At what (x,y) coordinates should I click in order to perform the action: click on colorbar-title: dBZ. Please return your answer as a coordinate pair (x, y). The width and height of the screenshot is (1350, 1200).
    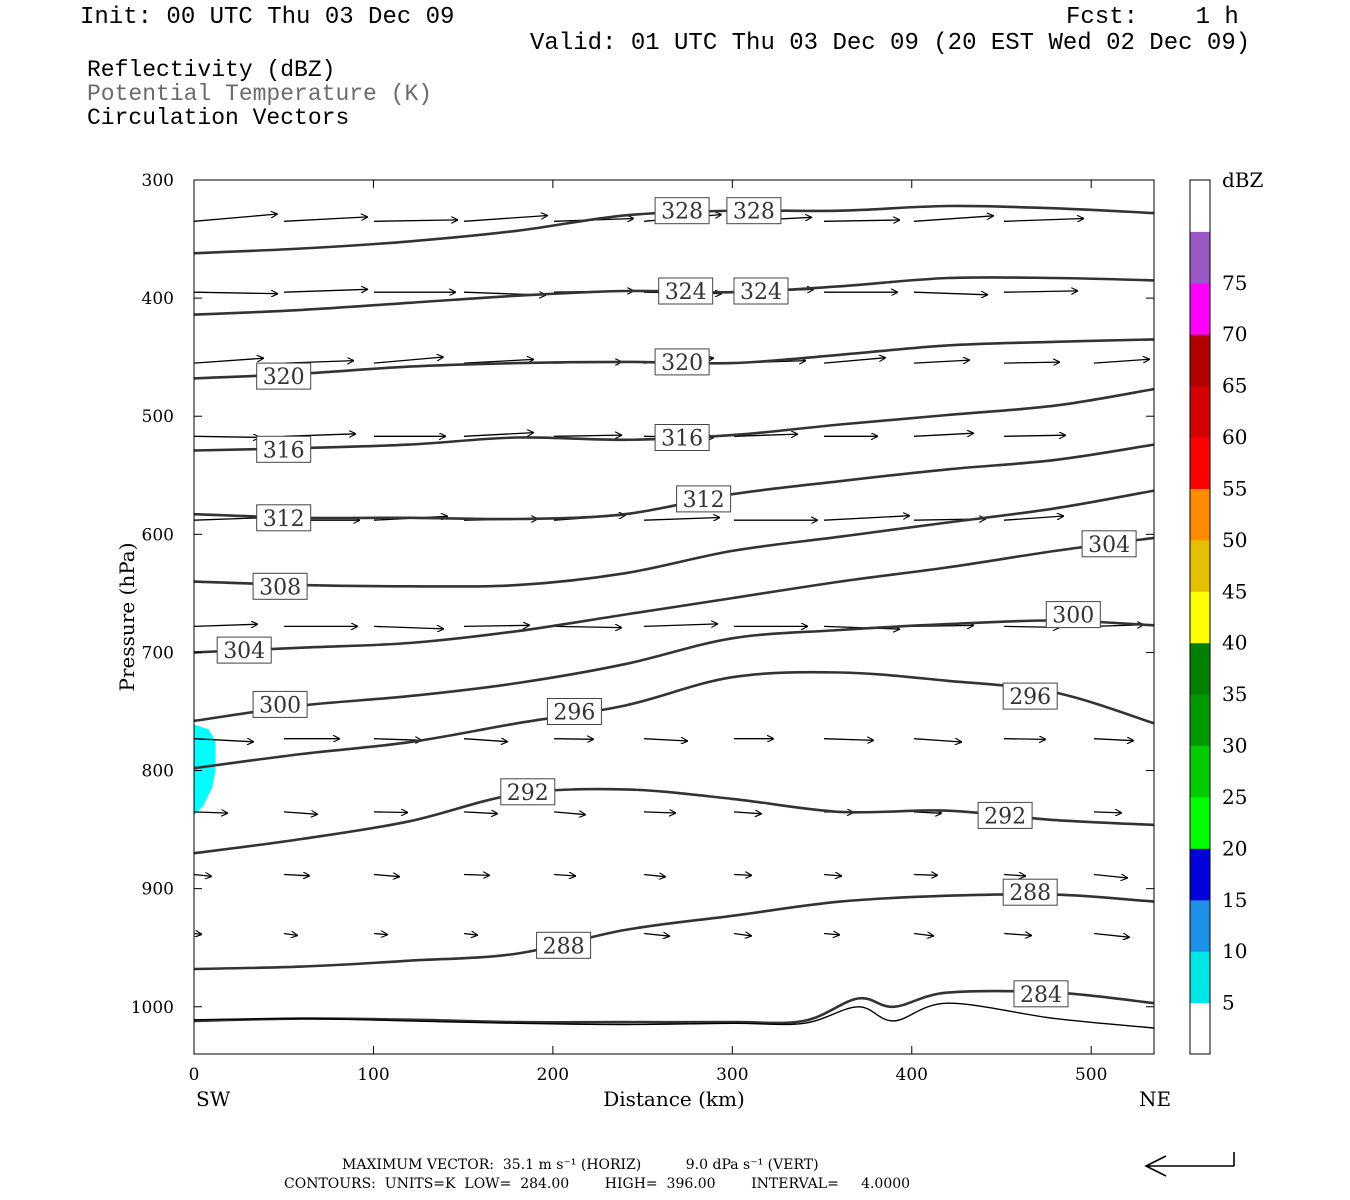
    Looking at the image, I should click on (1243, 180).